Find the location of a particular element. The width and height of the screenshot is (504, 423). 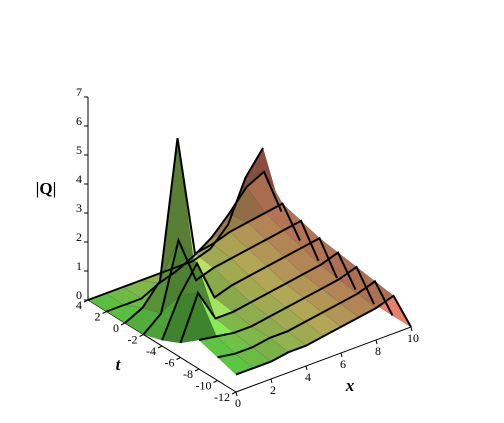

z-tick-label: 1 is located at coordinates (79, 266).